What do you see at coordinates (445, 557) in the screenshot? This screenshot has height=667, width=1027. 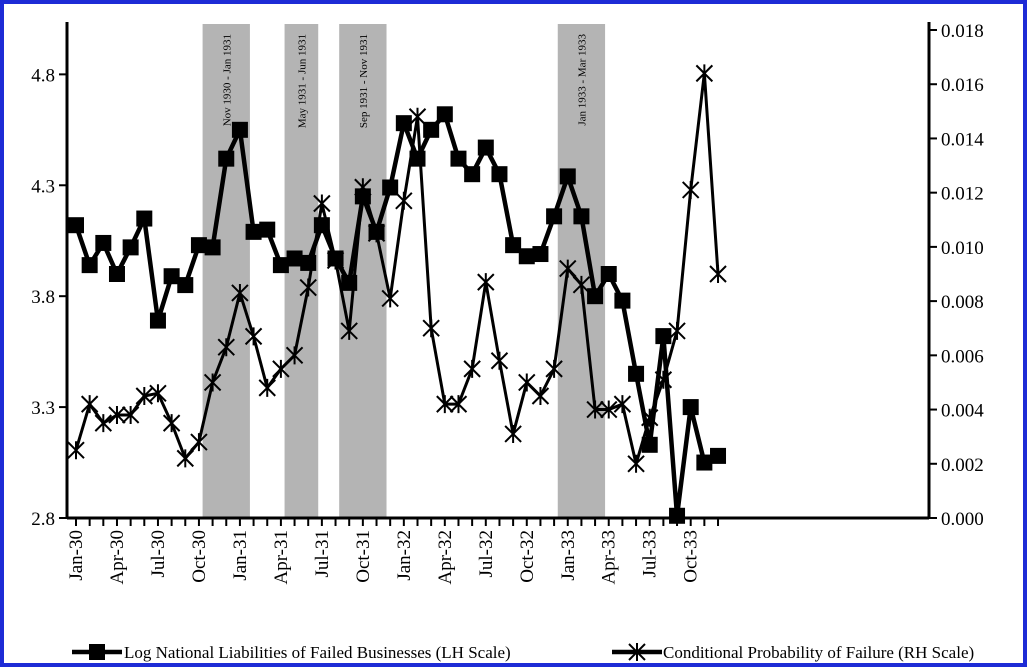 I see `x-tick-label: Apr-32` at bounding box center [445, 557].